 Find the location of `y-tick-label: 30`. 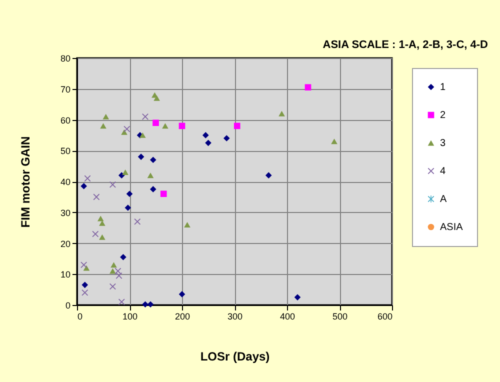

y-tick-label: 30 is located at coordinates (65, 213).